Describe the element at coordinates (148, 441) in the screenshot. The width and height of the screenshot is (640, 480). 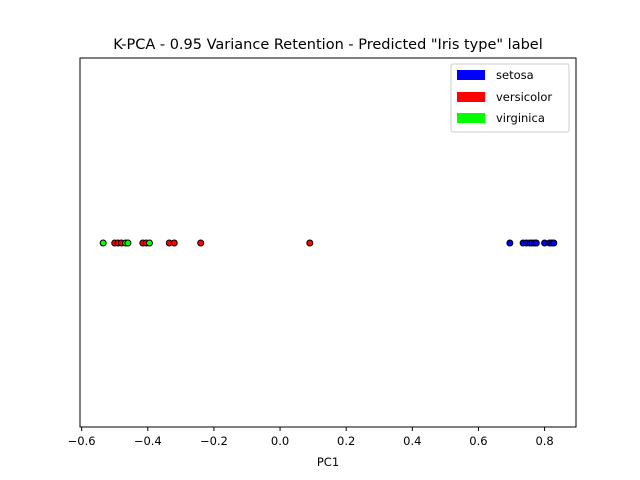
I see `x-tick-label: −0.4` at that location.